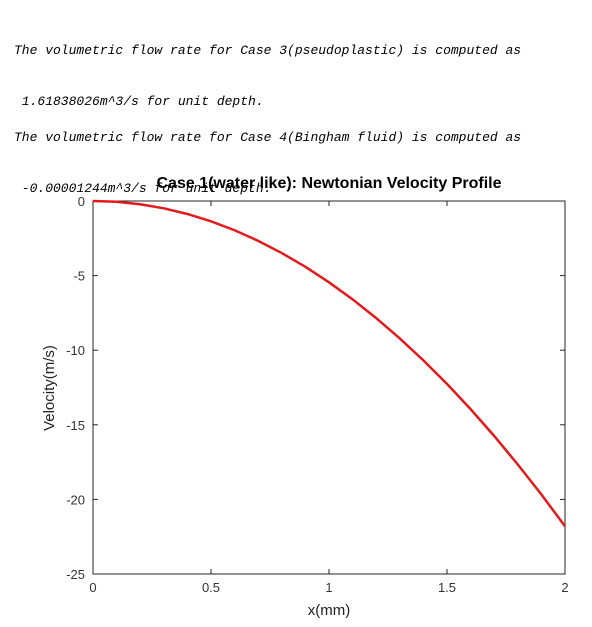  I want to click on y-tick-label: -15, so click(75, 425).